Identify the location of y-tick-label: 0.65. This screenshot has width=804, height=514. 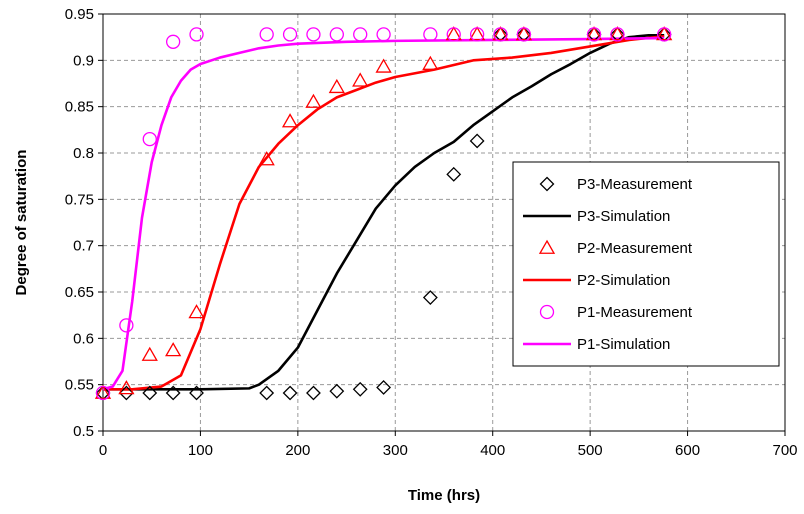
(79, 292).